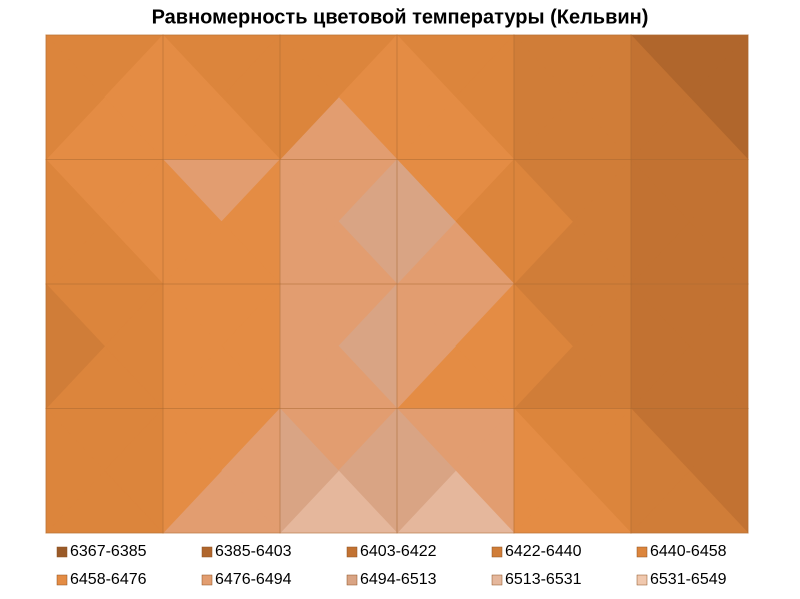 The image size is (800, 599). What do you see at coordinates (688, 579) in the screenshot?
I see `legend-label: 6531-6549` at bounding box center [688, 579].